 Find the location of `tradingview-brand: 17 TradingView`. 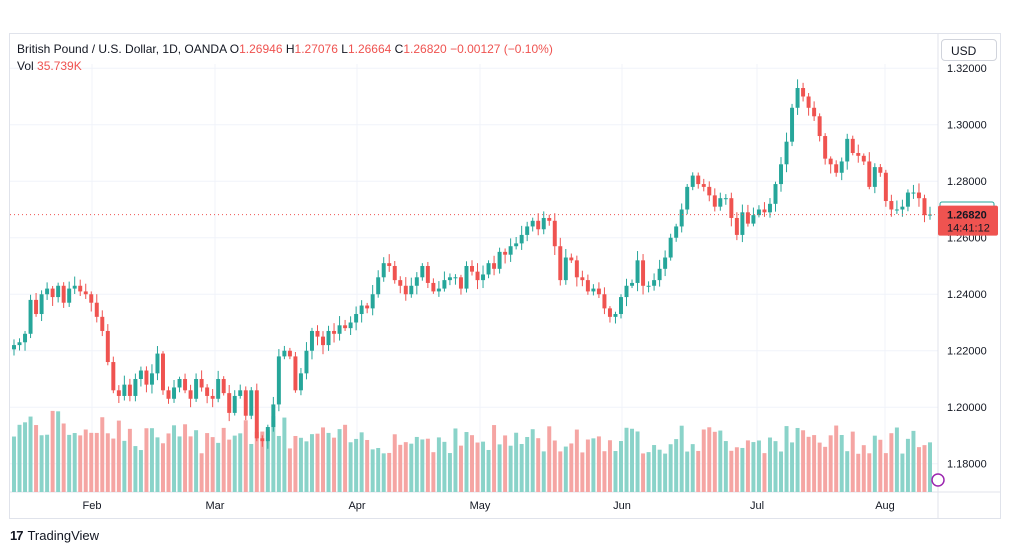

tradingview-brand: 17 TradingView is located at coordinates (54, 535).